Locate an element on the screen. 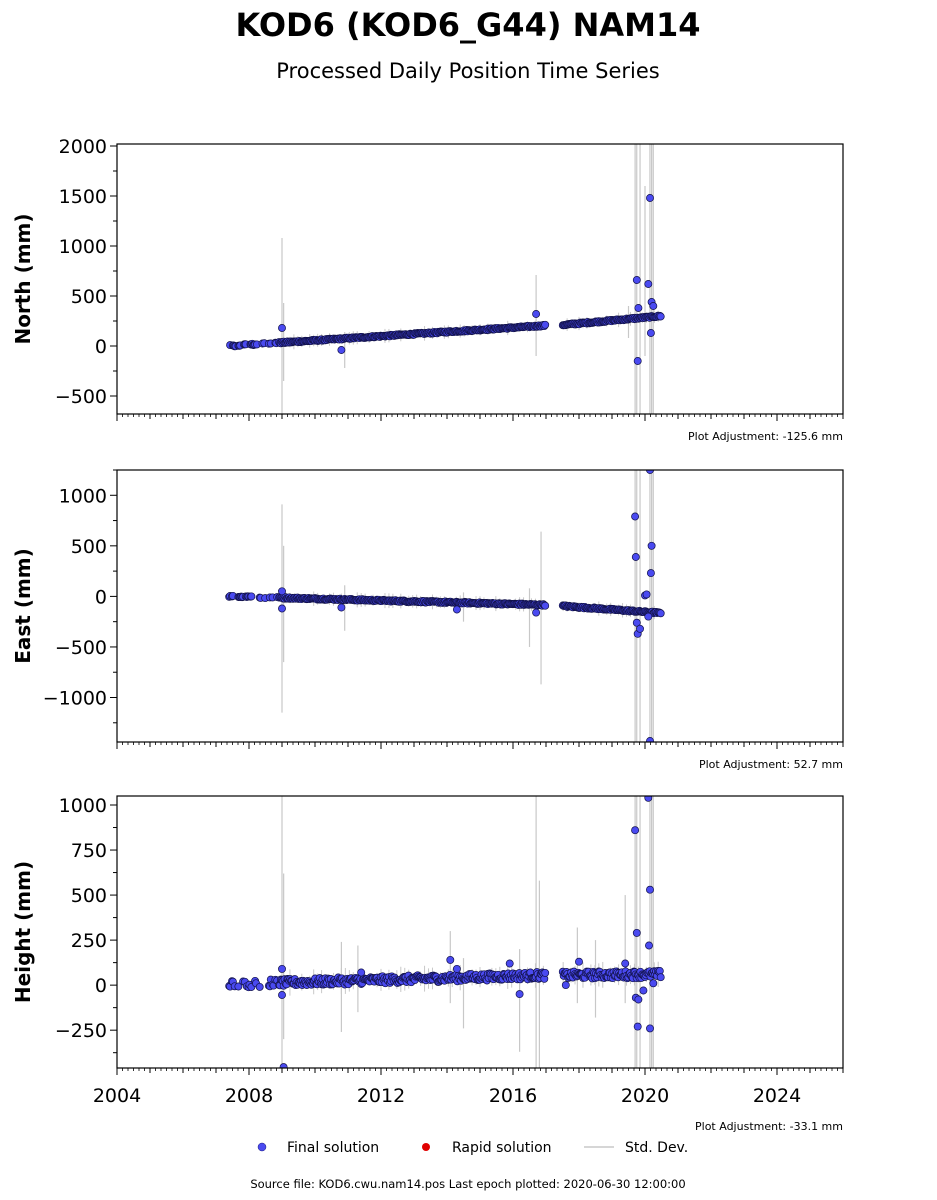  figure-title: KOD6 (KOD6_G44) NAM14 is located at coordinates (467, 25).